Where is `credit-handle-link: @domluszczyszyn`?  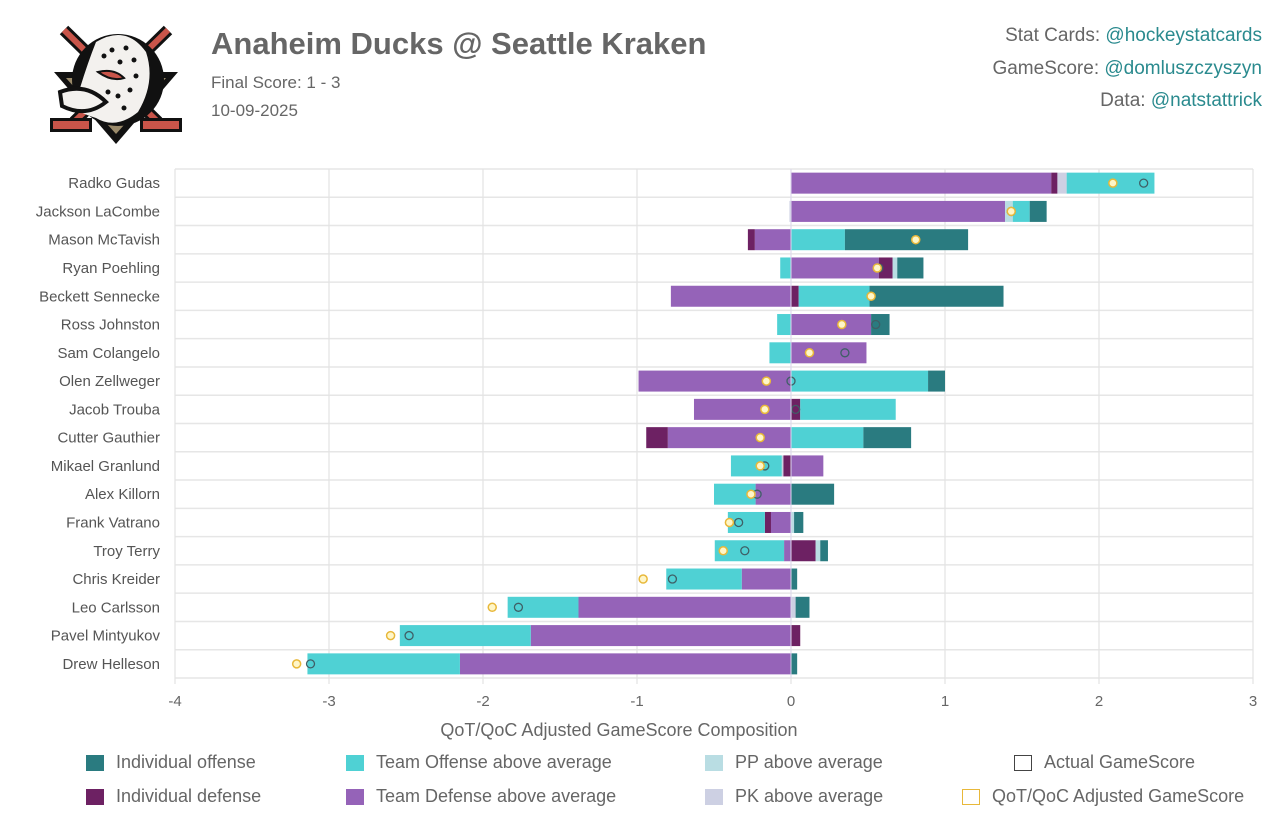
credit-handle-link: @domluszczyszyn is located at coordinates (1183, 68).